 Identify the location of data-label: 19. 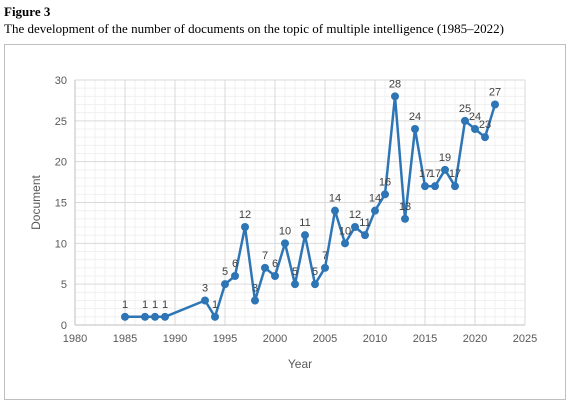
(445, 158).